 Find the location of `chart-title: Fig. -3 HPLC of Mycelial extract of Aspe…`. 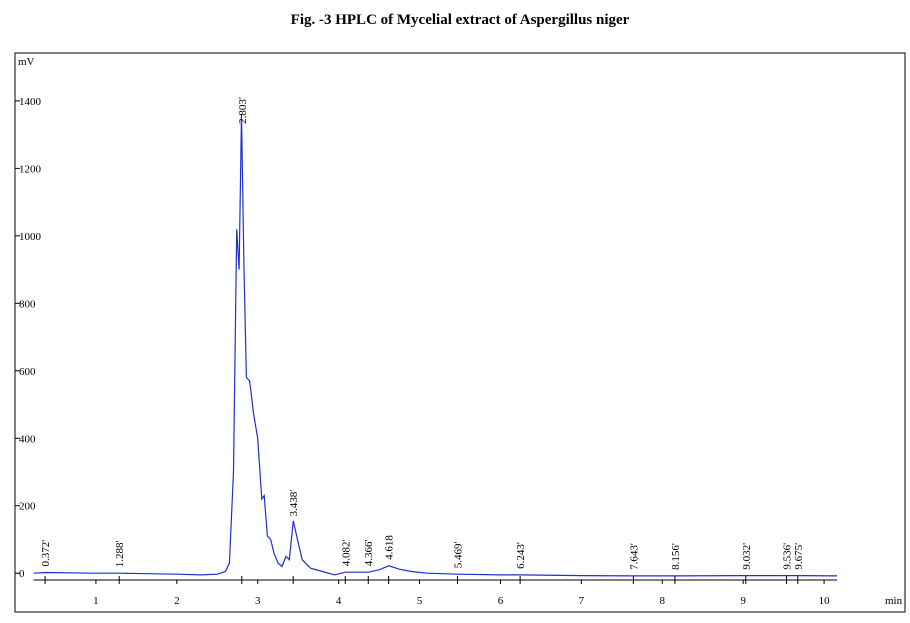

chart-title: Fig. -3 HPLC of Mycelial extract of Aspe… is located at coordinates (460, 20).